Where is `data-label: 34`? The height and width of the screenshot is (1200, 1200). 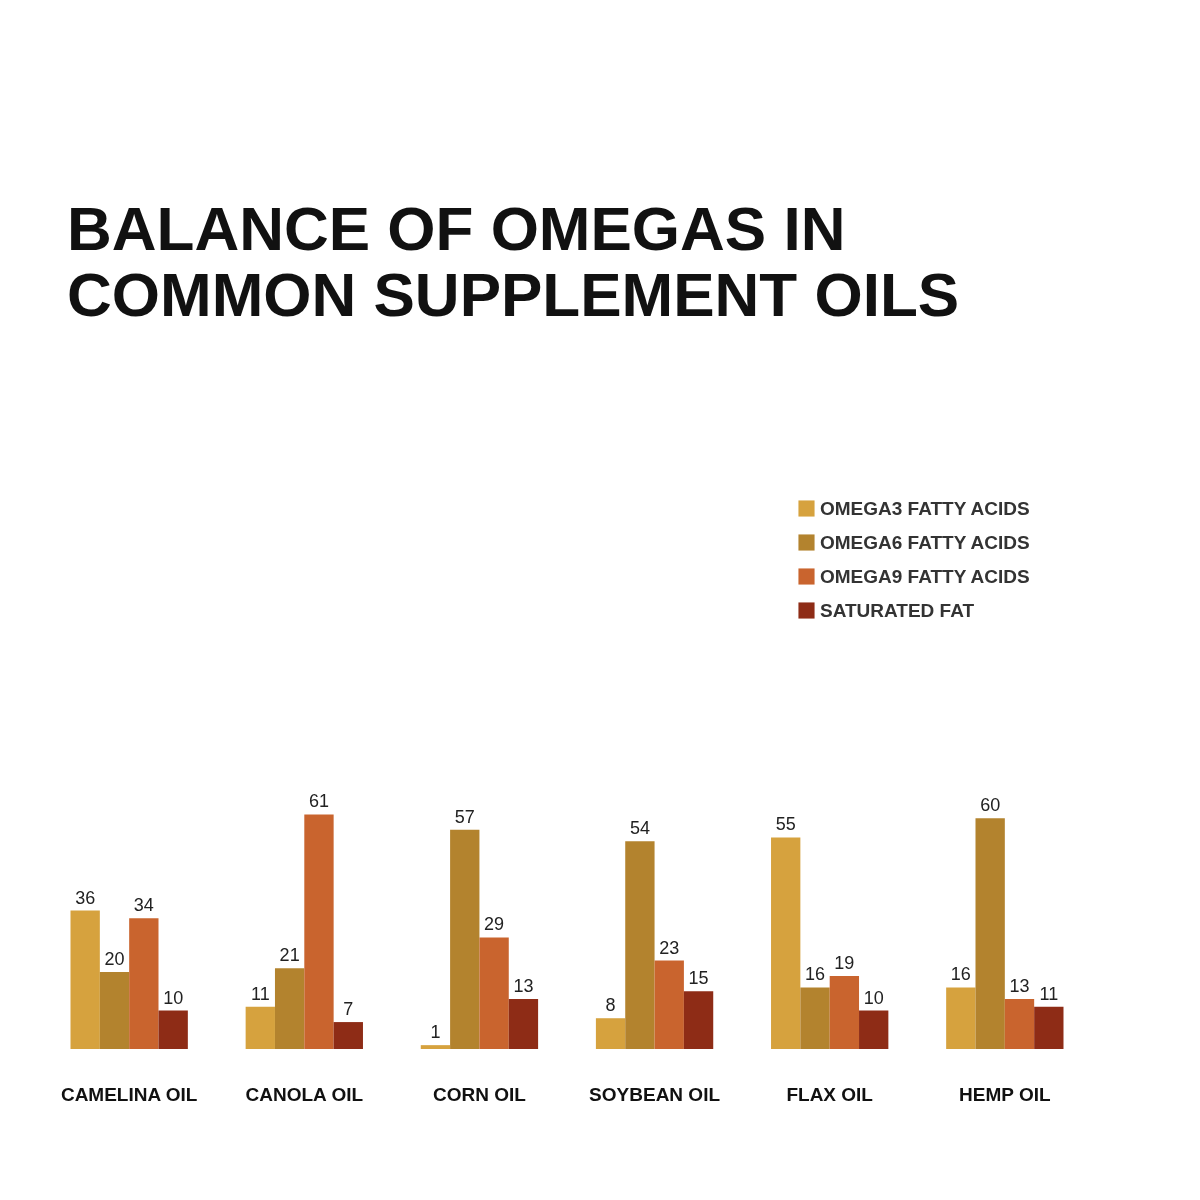 data-label: 34 is located at coordinates (143, 905).